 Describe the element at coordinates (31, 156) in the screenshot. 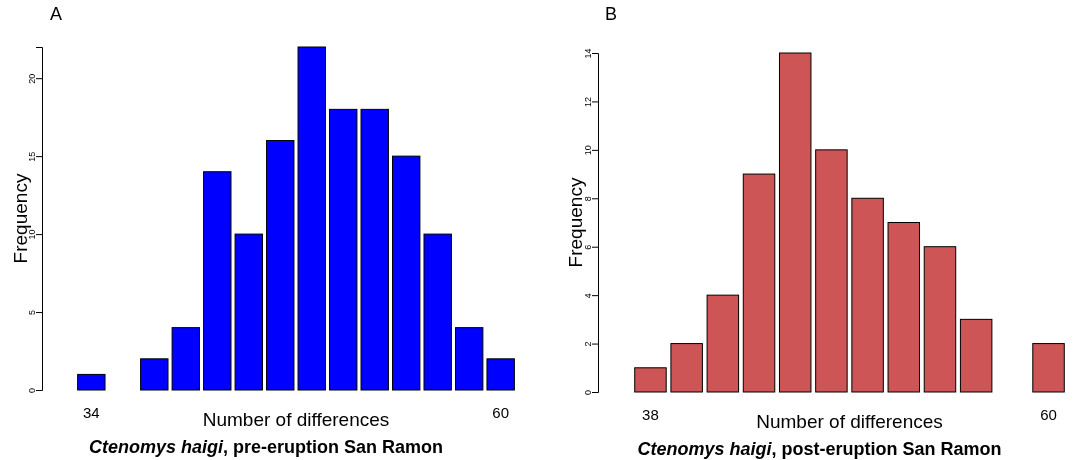

I see `y-tick-label: 15` at that location.